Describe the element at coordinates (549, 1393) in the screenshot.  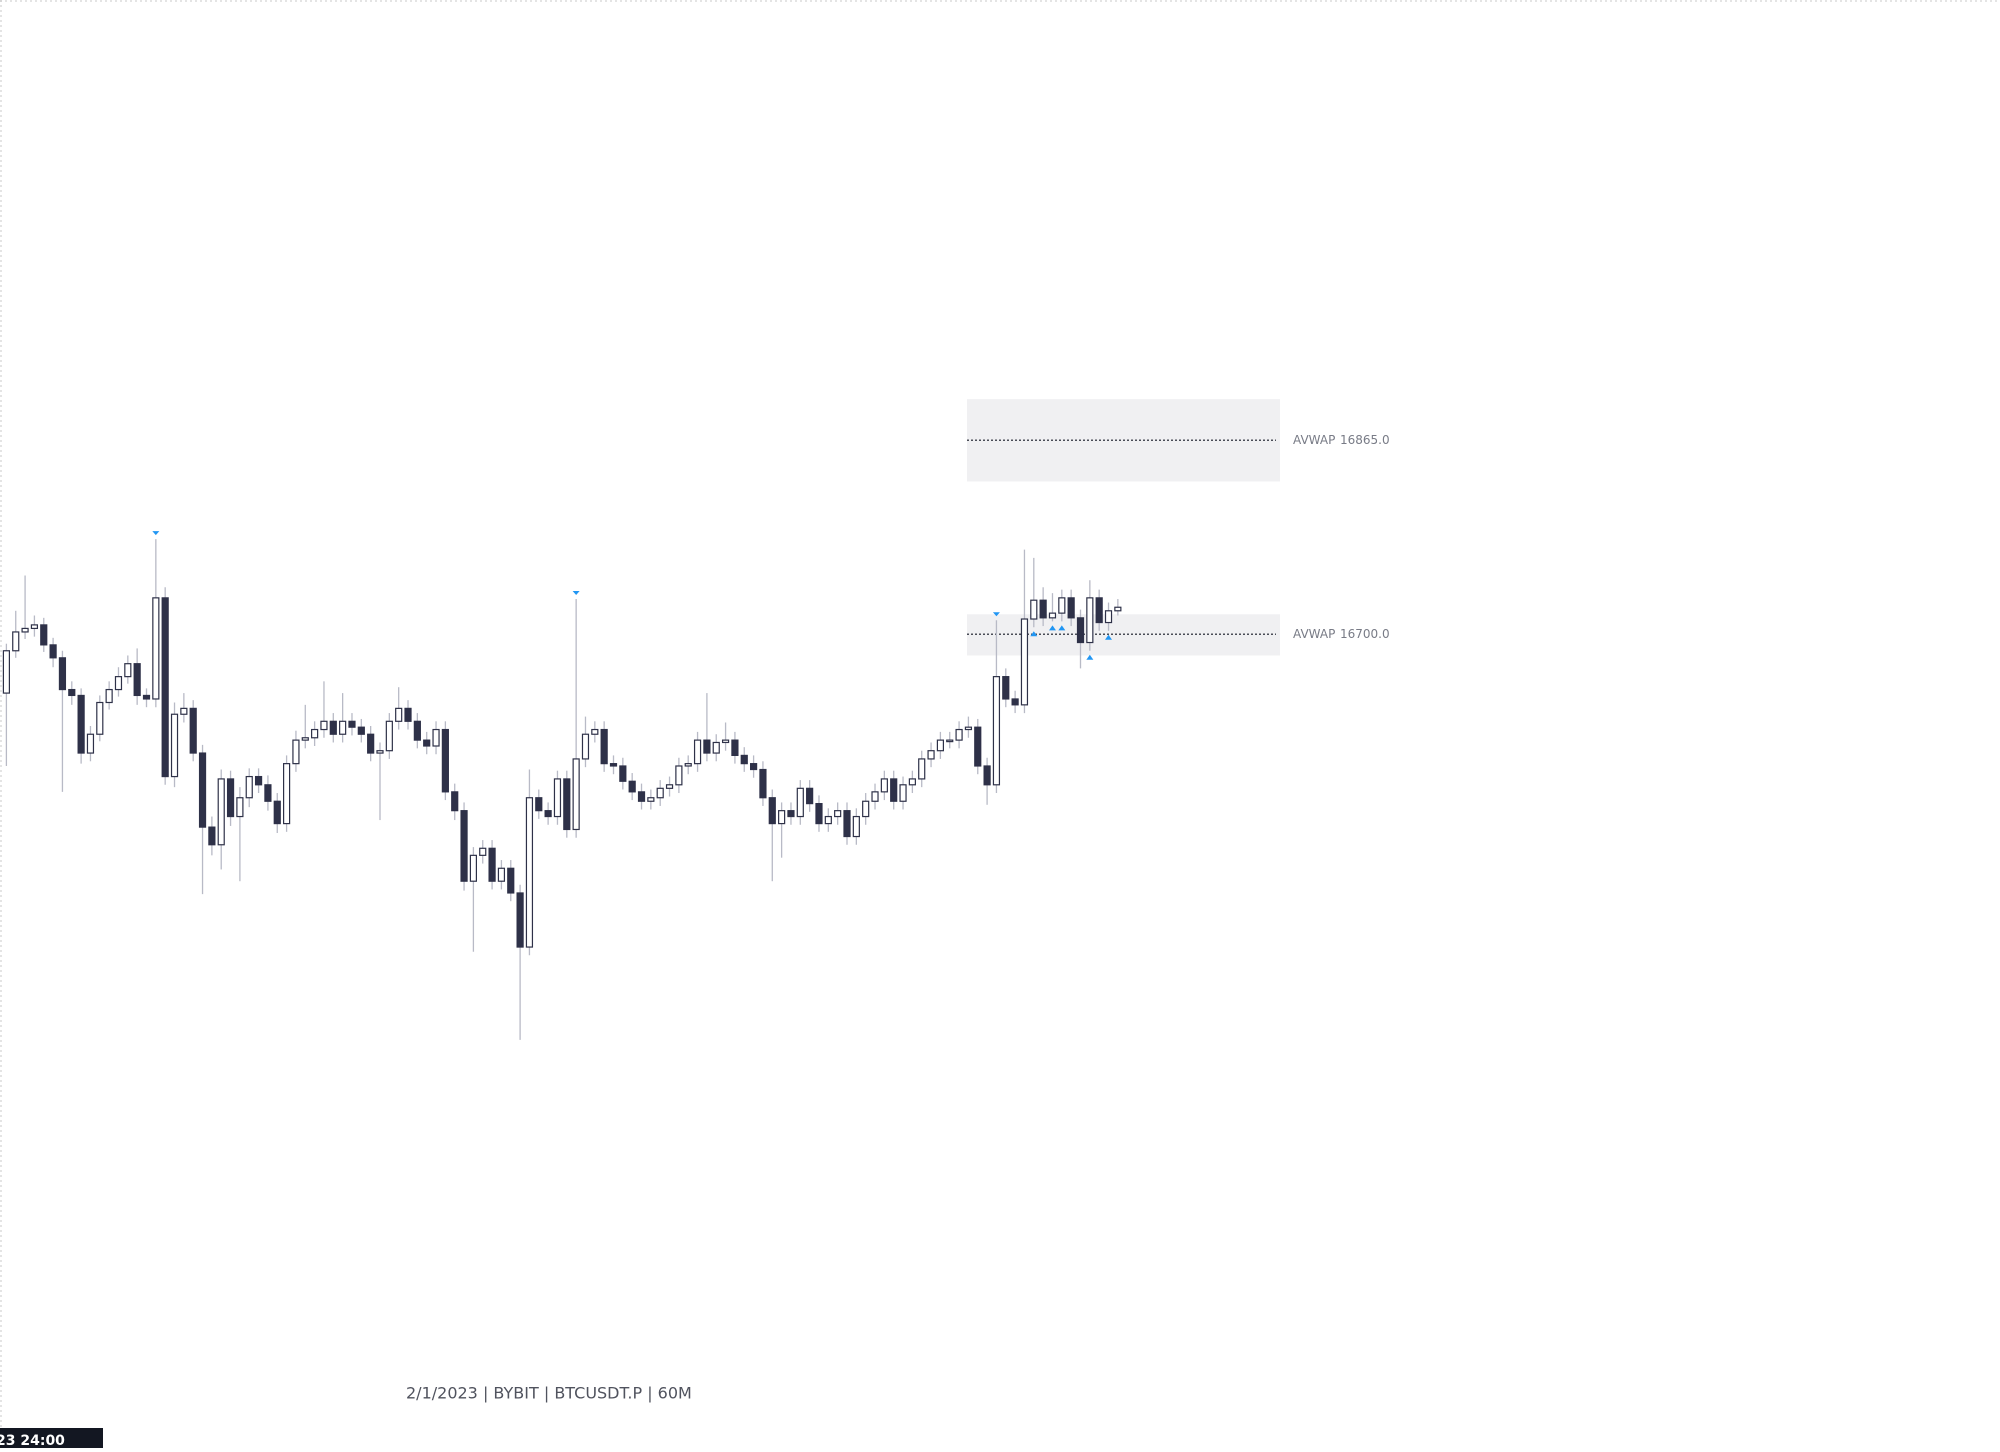
I see `watermark: 2/1/2023 | BYBIT | BTCUSDT.P | 60M` at that location.